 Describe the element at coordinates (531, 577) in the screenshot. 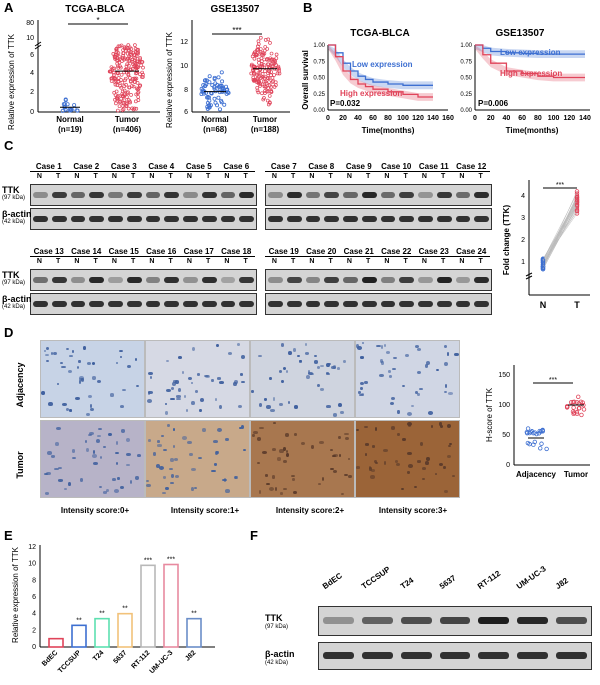

I see `f-cell-line-UM-UC-3: UM-UC-3` at that location.